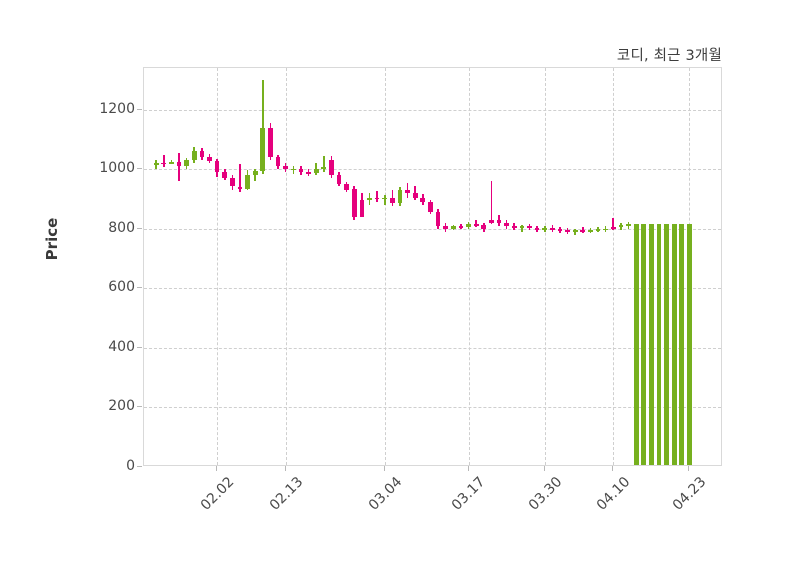  I want to click on x-tick-label: 04.23, so click(690, 494).